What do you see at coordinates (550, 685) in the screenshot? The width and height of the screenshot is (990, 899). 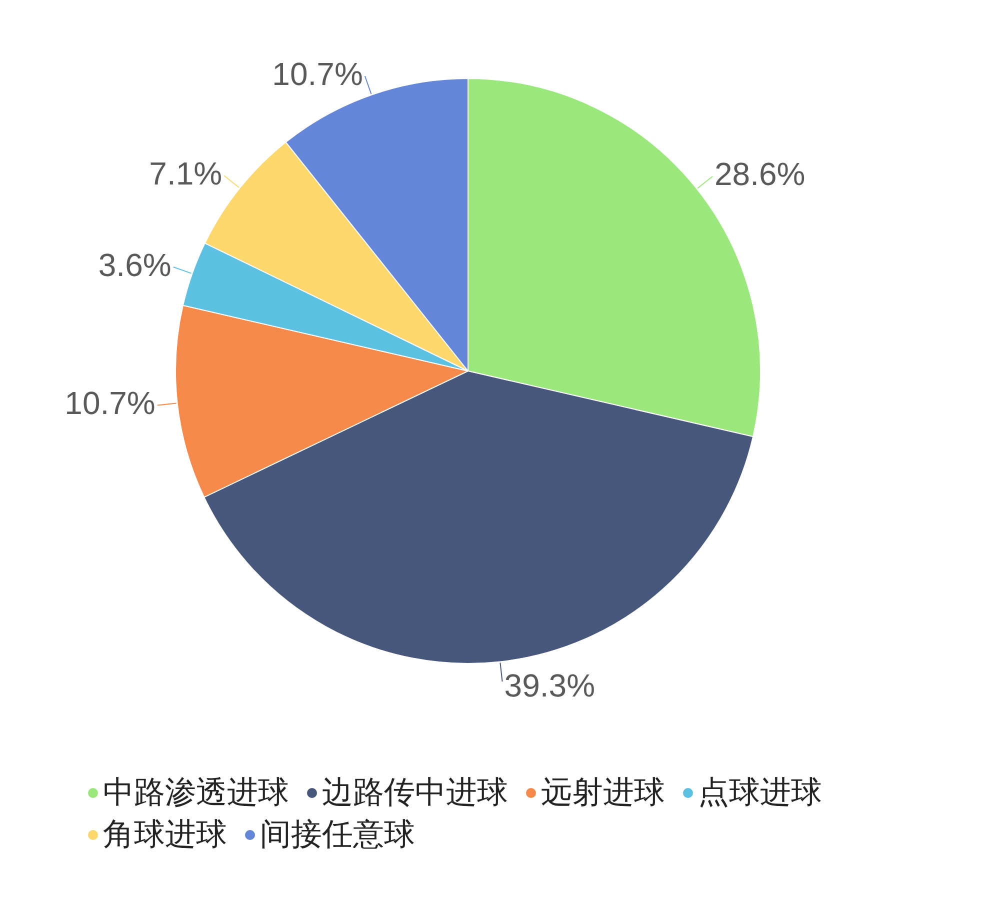 I see `data-label: 39.3%` at bounding box center [550, 685].